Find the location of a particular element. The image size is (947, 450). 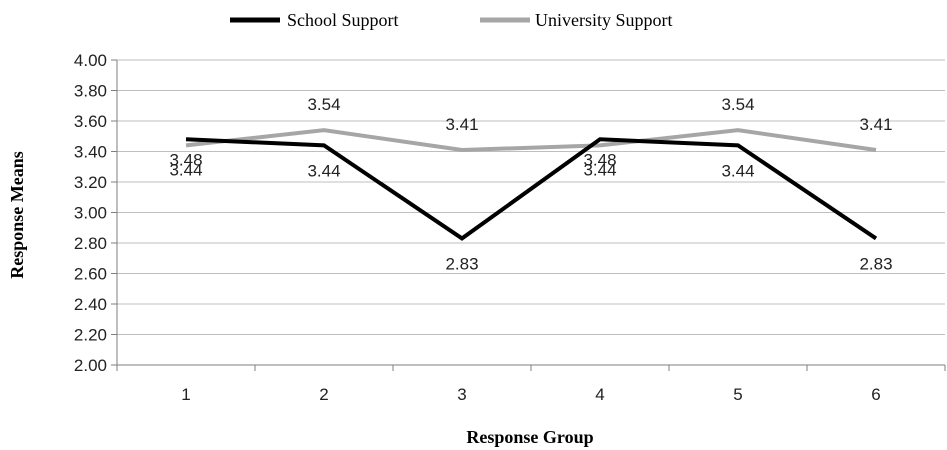

y-tick-label: 3.80 is located at coordinates (90, 91).